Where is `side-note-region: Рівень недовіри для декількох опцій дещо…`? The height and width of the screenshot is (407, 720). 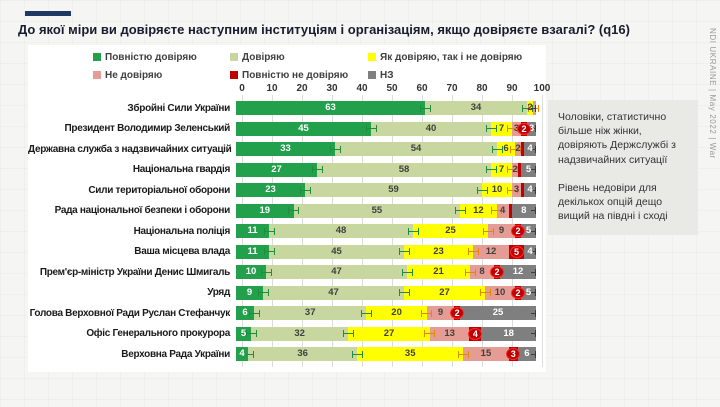
side-note-region: Рівень недовіри для декількох опцій дещо… is located at coordinates (613, 202).